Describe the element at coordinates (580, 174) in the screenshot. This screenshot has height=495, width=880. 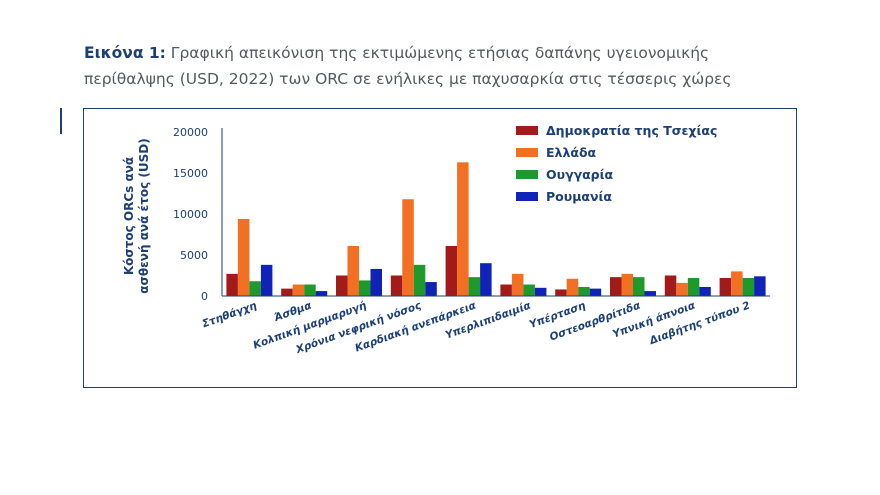
I see `legend-label: Ουγγαρία` at that location.